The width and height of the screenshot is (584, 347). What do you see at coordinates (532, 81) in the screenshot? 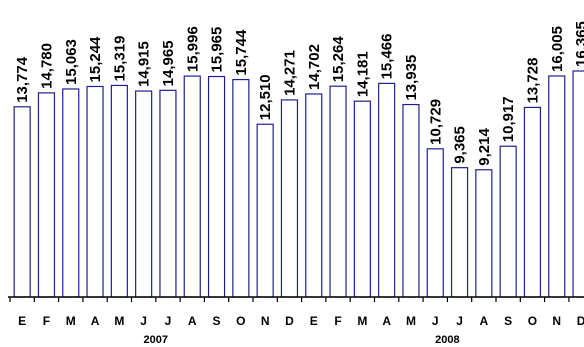
I see `bar-value-label: 13,728` at bounding box center [532, 81].